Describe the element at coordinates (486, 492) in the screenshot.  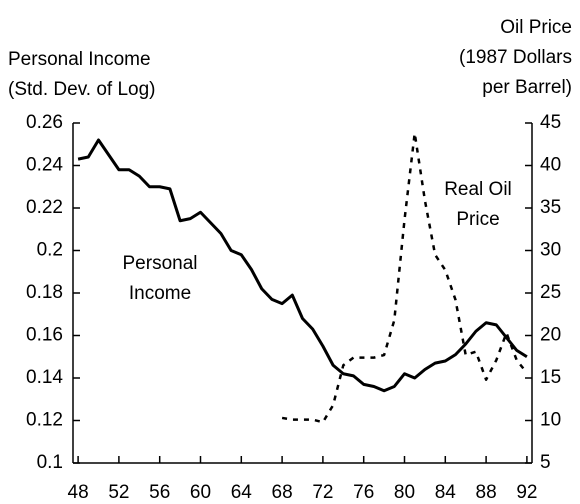
I see `x-tick-label: 88` at that location.